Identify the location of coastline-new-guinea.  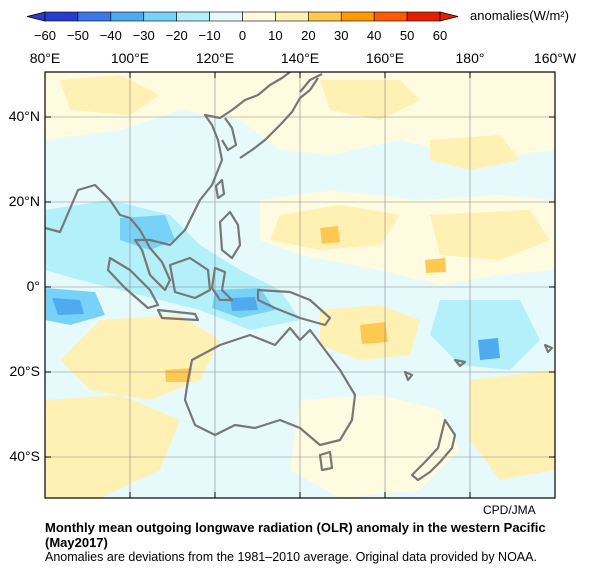
(294, 307).